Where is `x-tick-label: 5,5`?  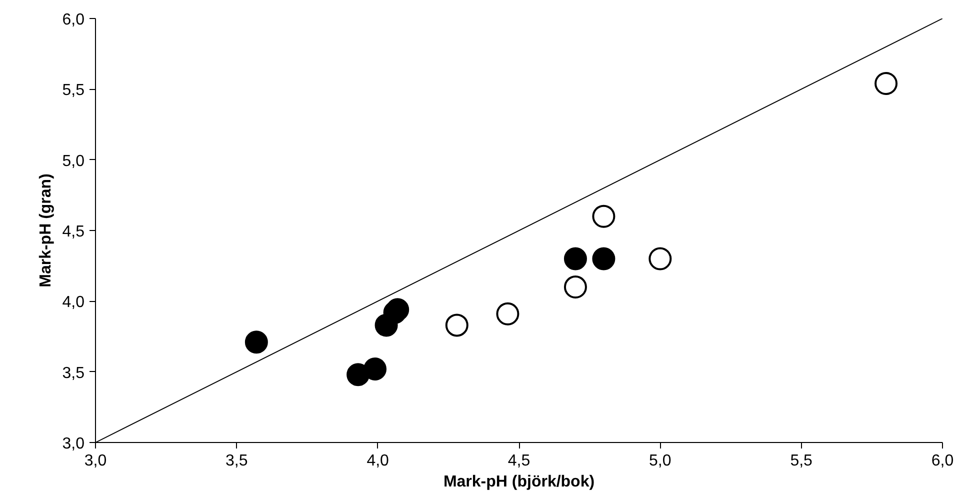 x-tick-label: 5,5 is located at coordinates (801, 461).